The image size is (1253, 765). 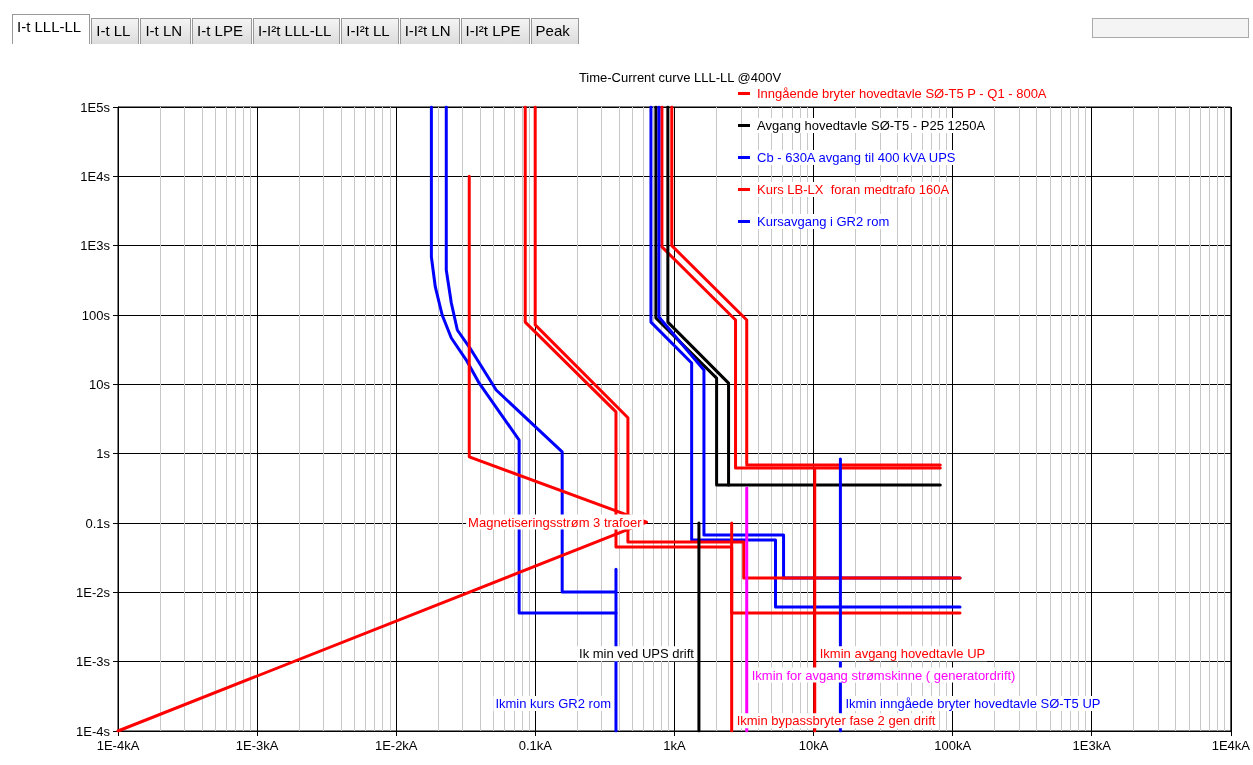 What do you see at coordinates (973, 703) in the screenshot?
I see `annotation: Ikmin inngåede bryter hovedtavle SØ-T5 UP` at bounding box center [973, 703].